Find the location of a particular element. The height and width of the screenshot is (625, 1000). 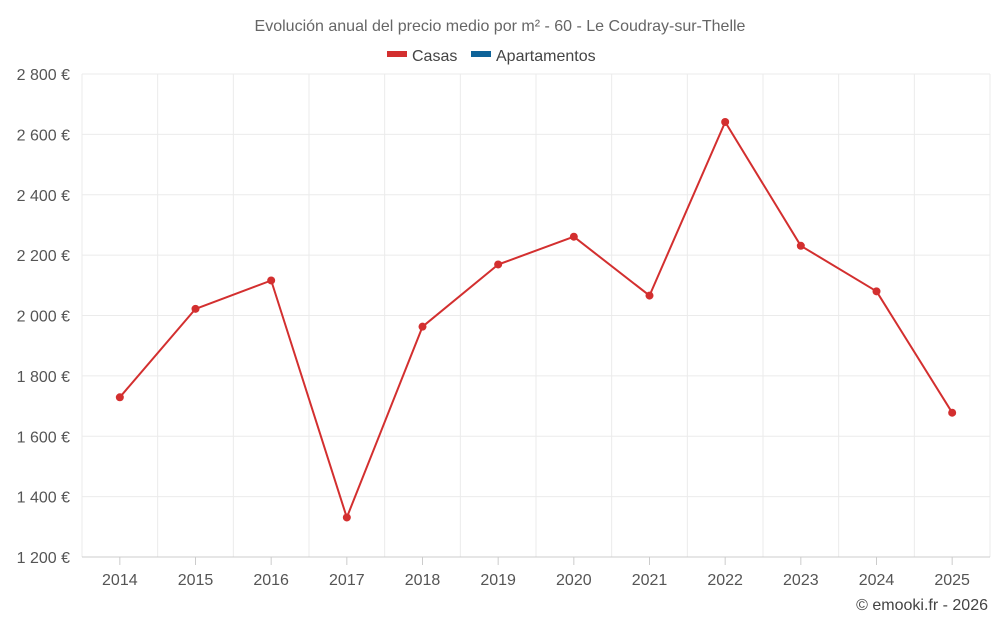

legend-item-casas: Casas is located at coordinates (422, 56).